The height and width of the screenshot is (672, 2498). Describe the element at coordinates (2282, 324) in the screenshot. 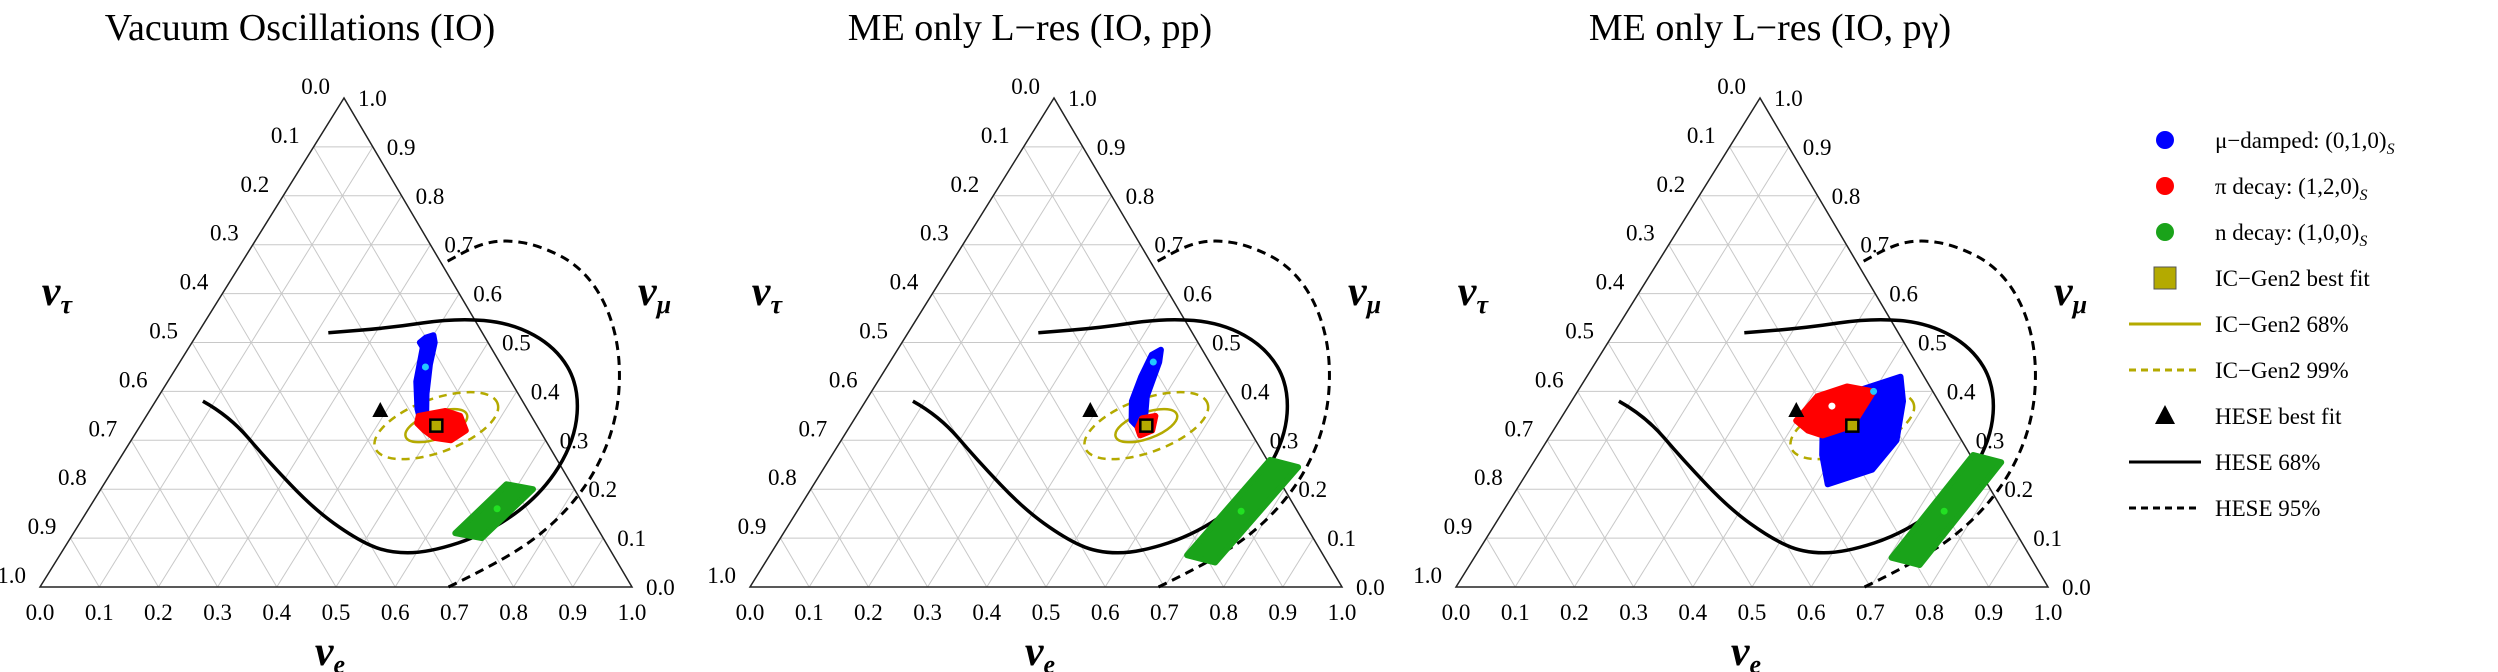

I see `legend-label: IC−Gen2 68%` at that location.